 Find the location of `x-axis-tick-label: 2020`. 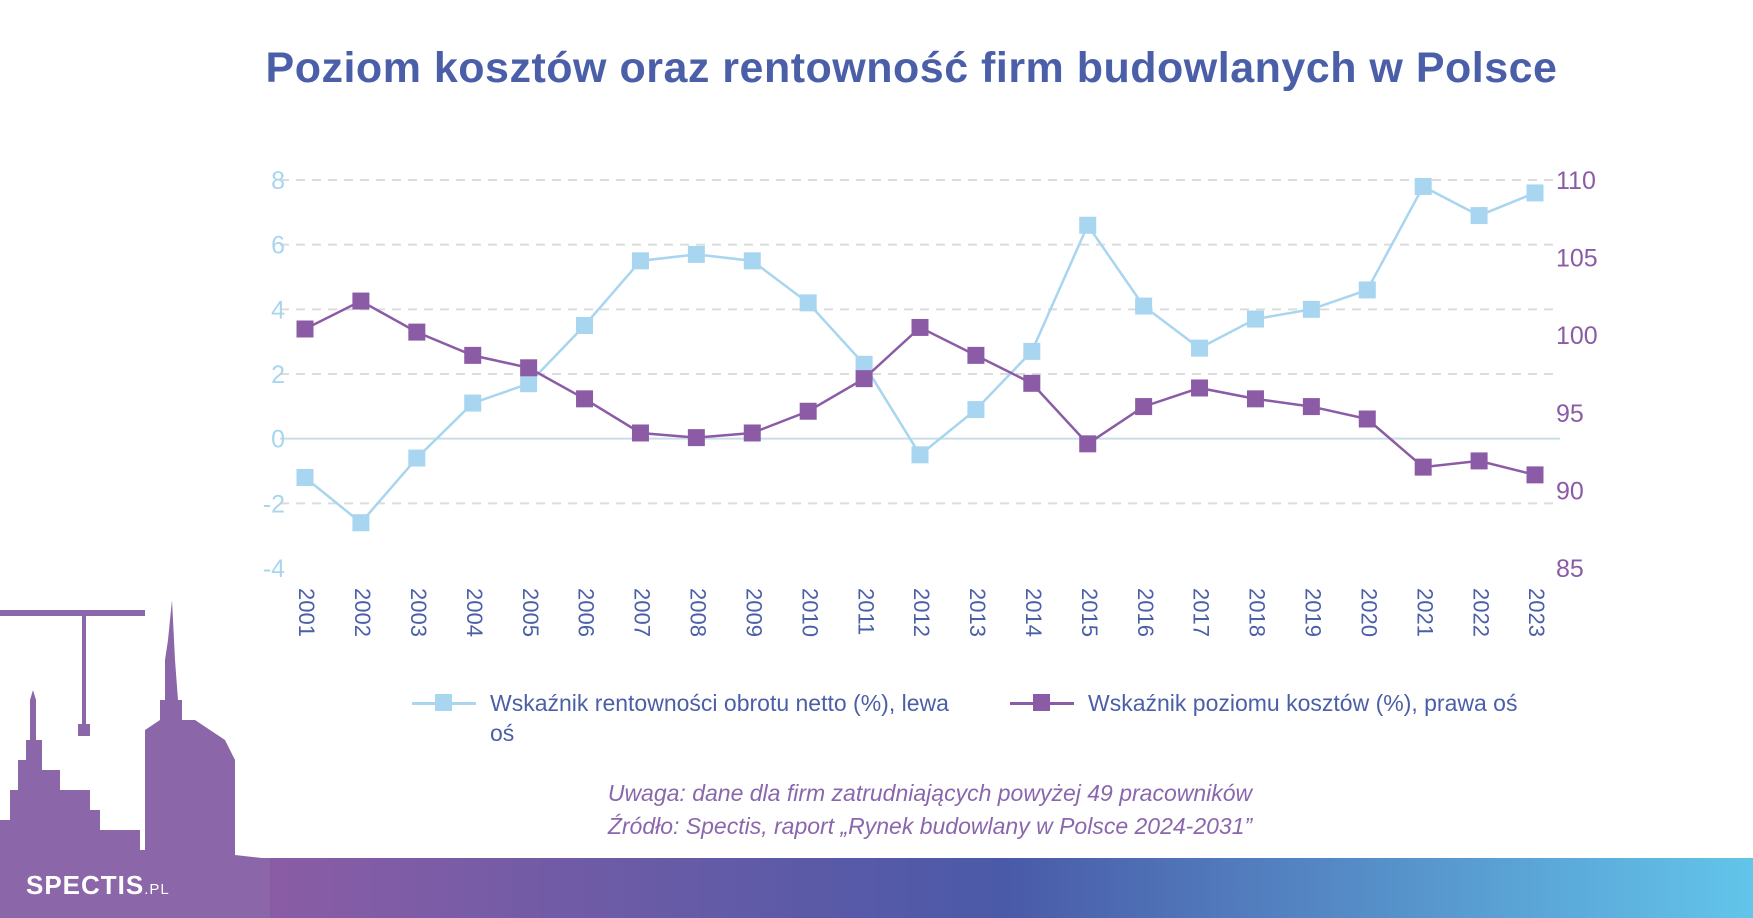

x-axis-tick-label: 2020 is located at coordinates (1368, 612).